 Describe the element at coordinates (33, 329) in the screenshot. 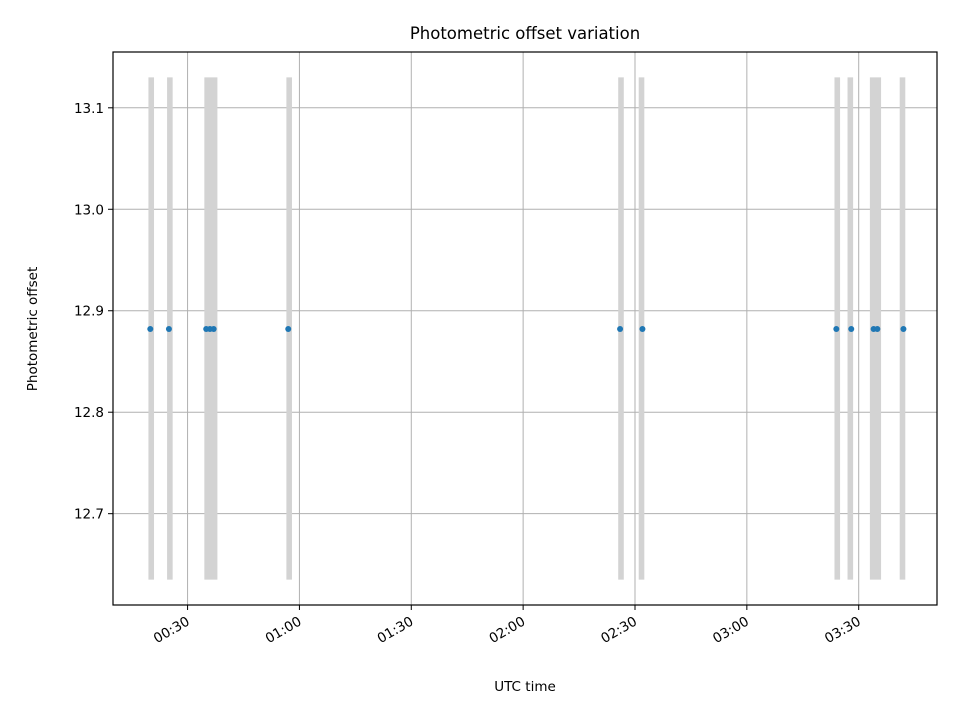

I see `y-axis-label: Photometric offset` at that location.